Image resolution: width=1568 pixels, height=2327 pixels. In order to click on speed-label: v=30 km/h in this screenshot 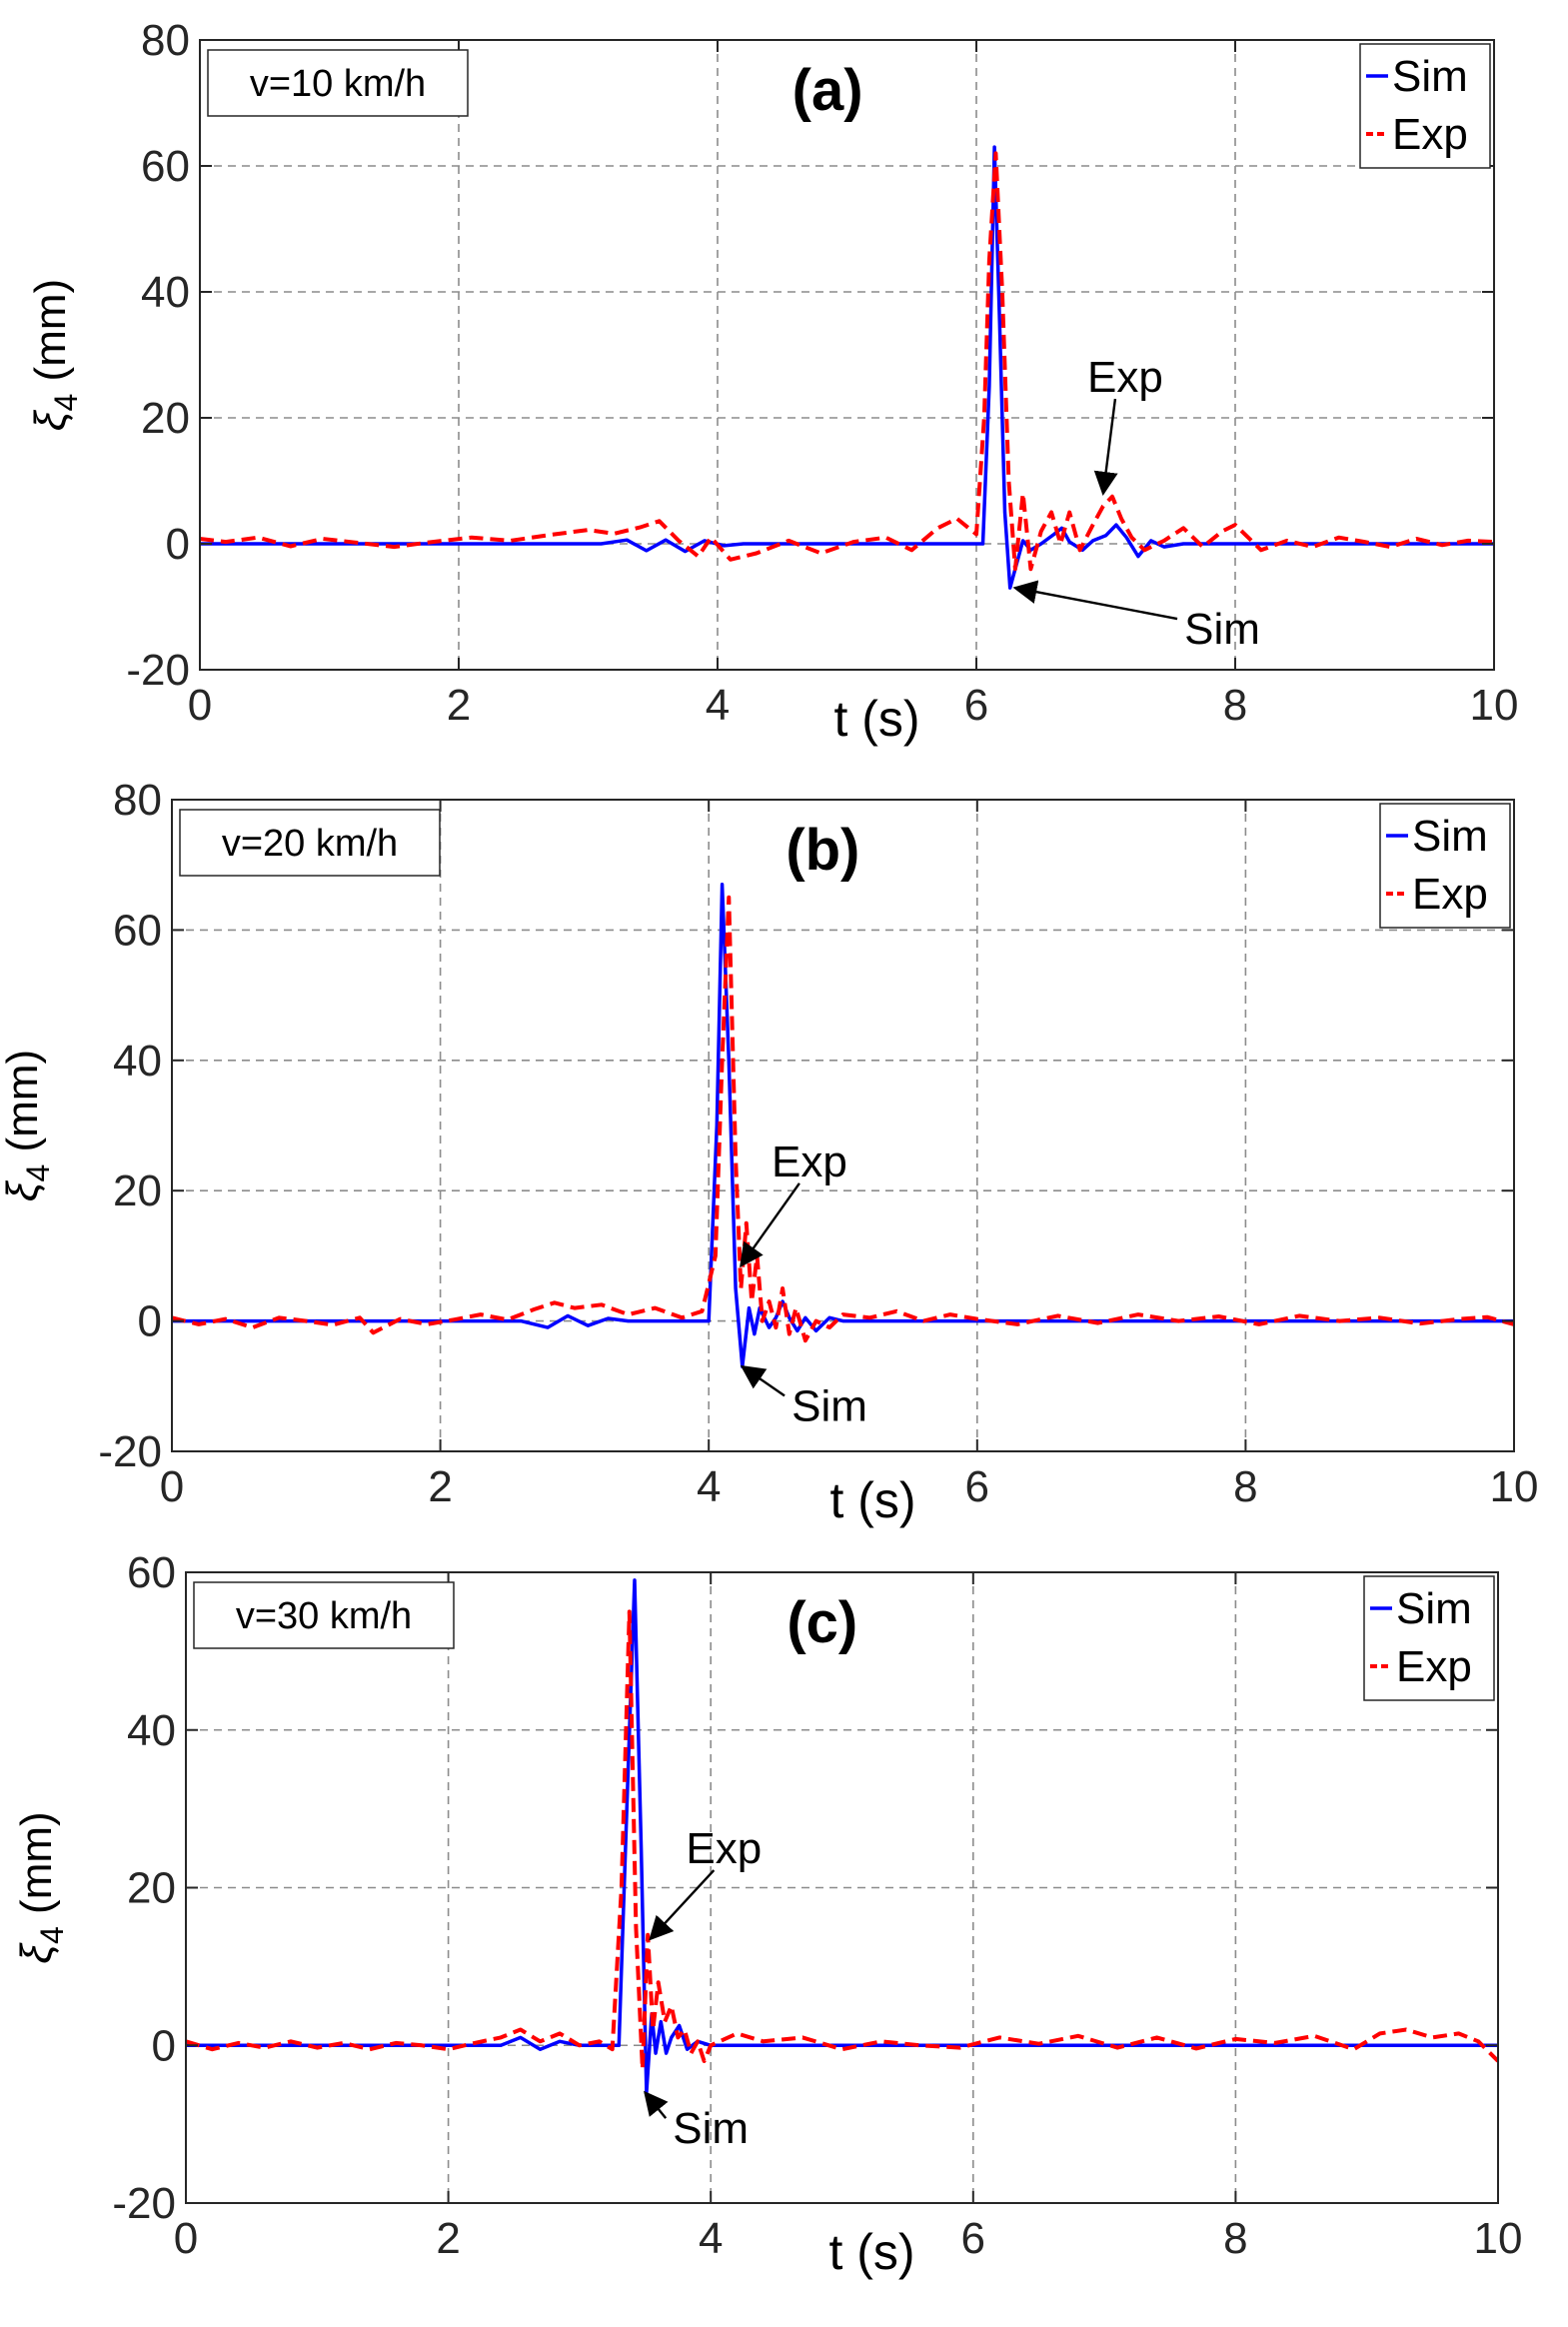, I will do `click(324, 1616)`.